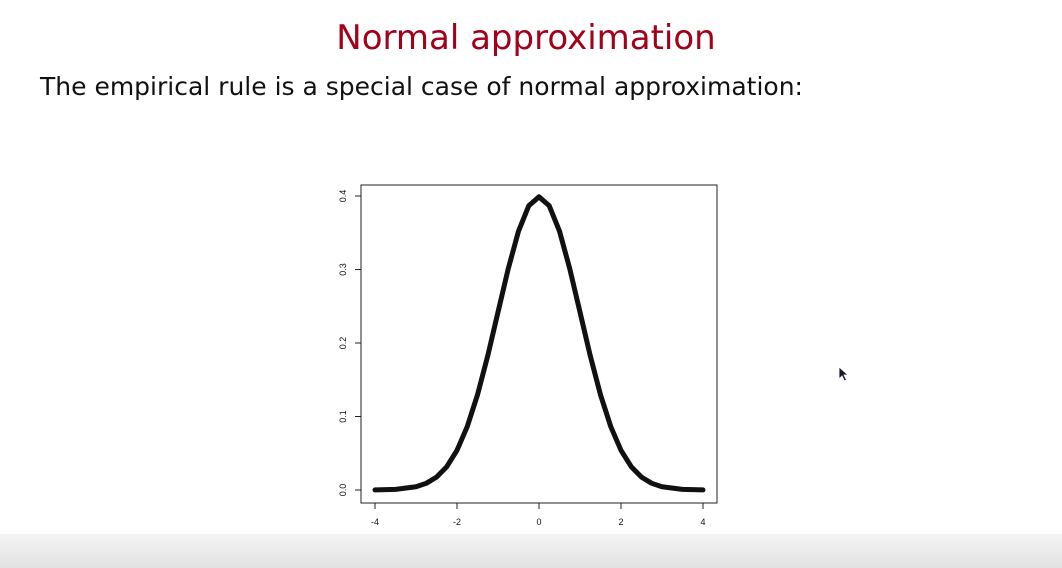 This screenshot has width=1062, height=568. Describe the element at coordinates (343, 416) in the screenshot. I see `y-tick-label: 0.1` at that location.